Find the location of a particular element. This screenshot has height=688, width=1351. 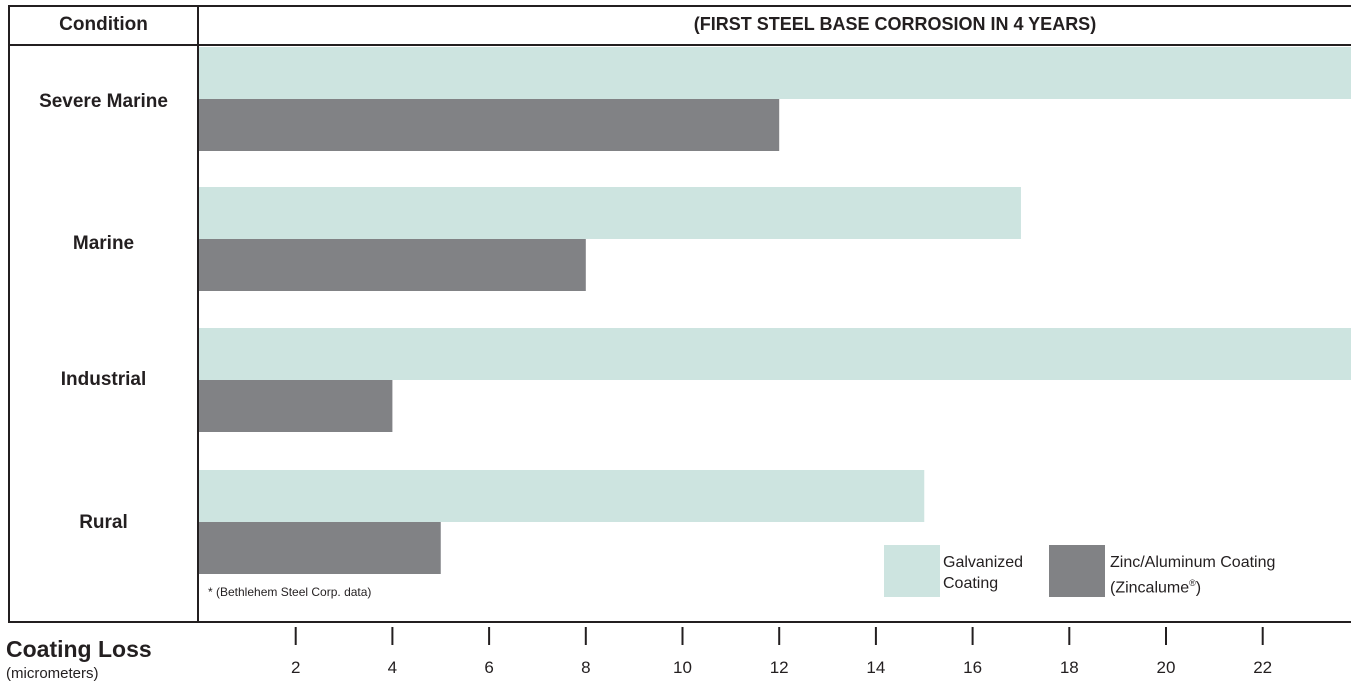

x-tick-label-16: 16 is located at coordinates (973, 667).